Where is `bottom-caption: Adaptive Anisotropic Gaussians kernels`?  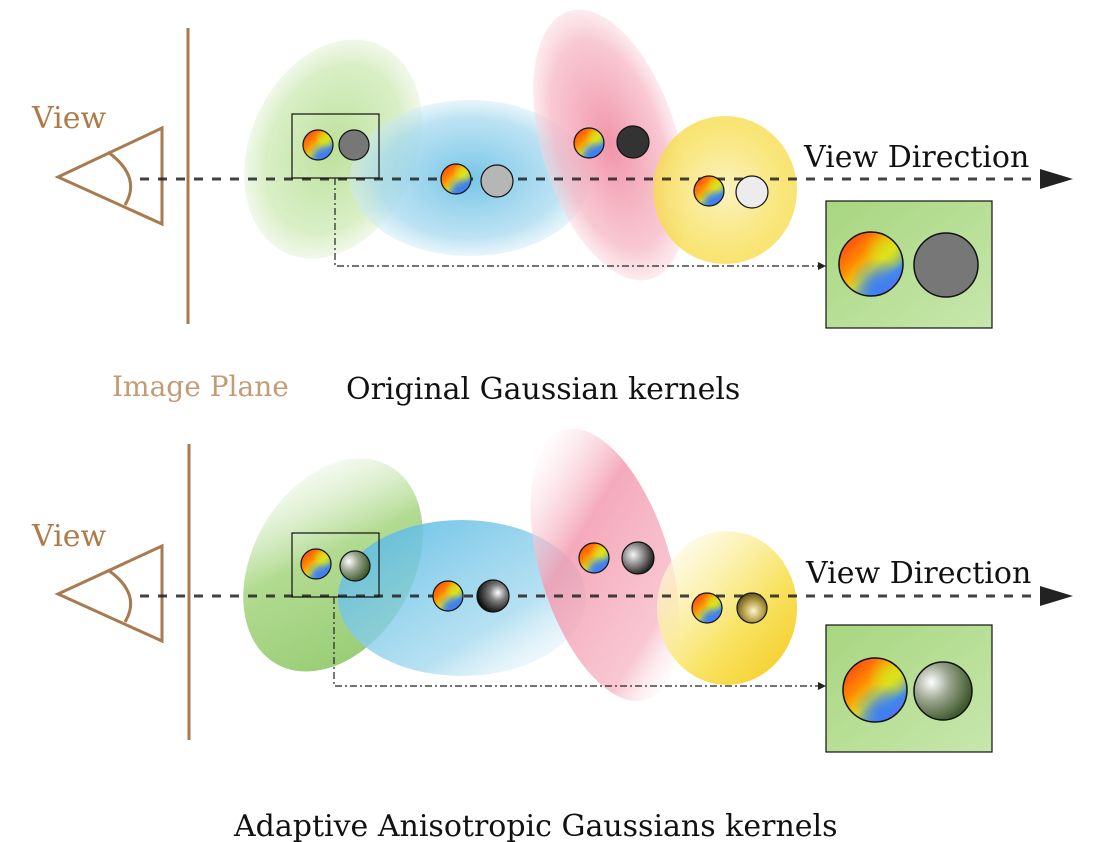
bottom-caption: Adaptive Anisotropic Gaussians kernels is located at coordinates (535, 825).